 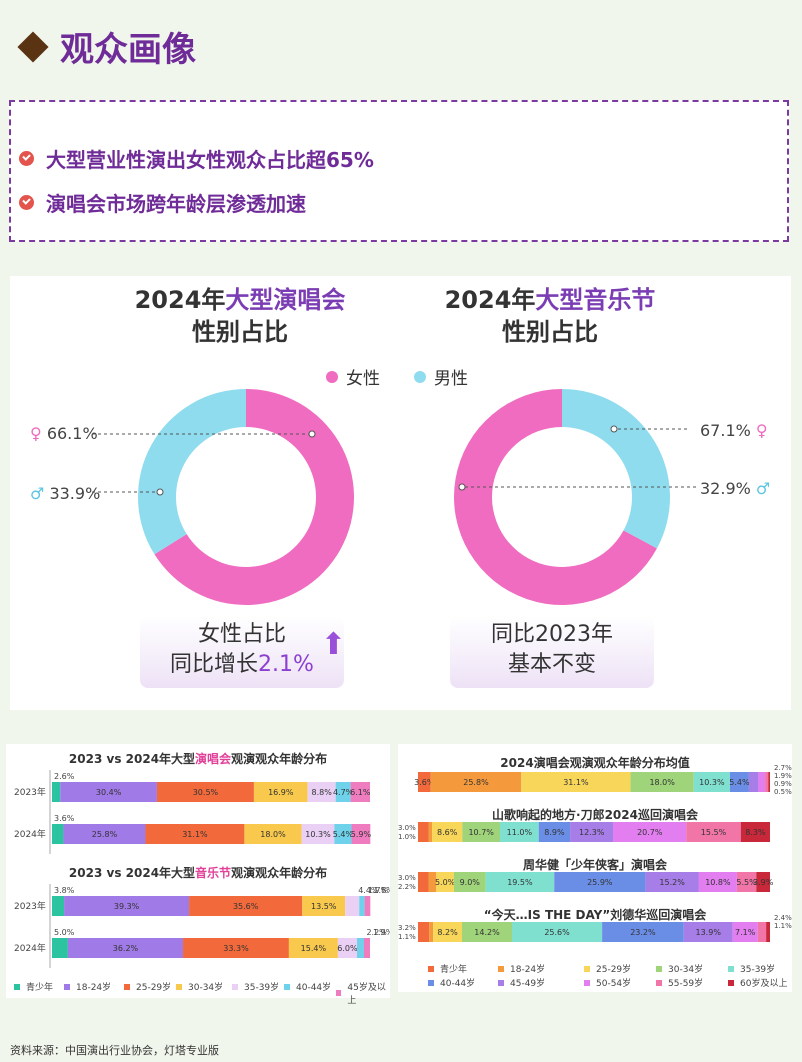 I want to click on legend-label: 45-49岁, so click(x=528, y=984).